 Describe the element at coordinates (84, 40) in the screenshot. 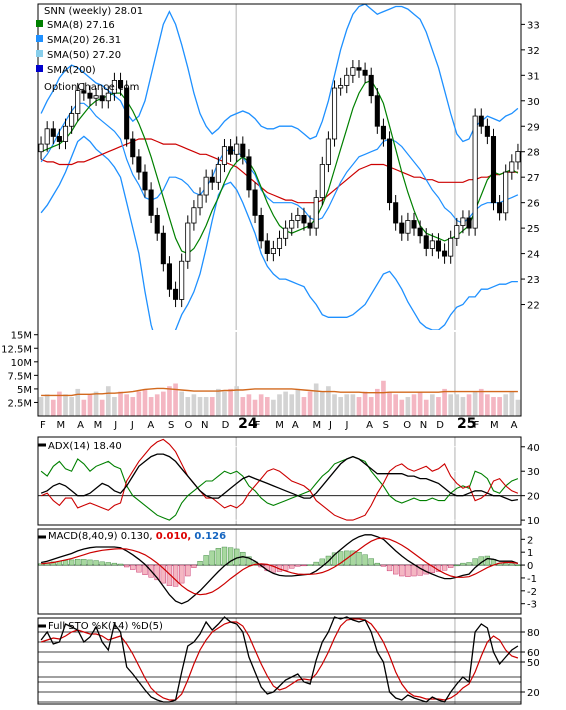

I see `legend-sma20: SMA(20) 26.31` at that location.